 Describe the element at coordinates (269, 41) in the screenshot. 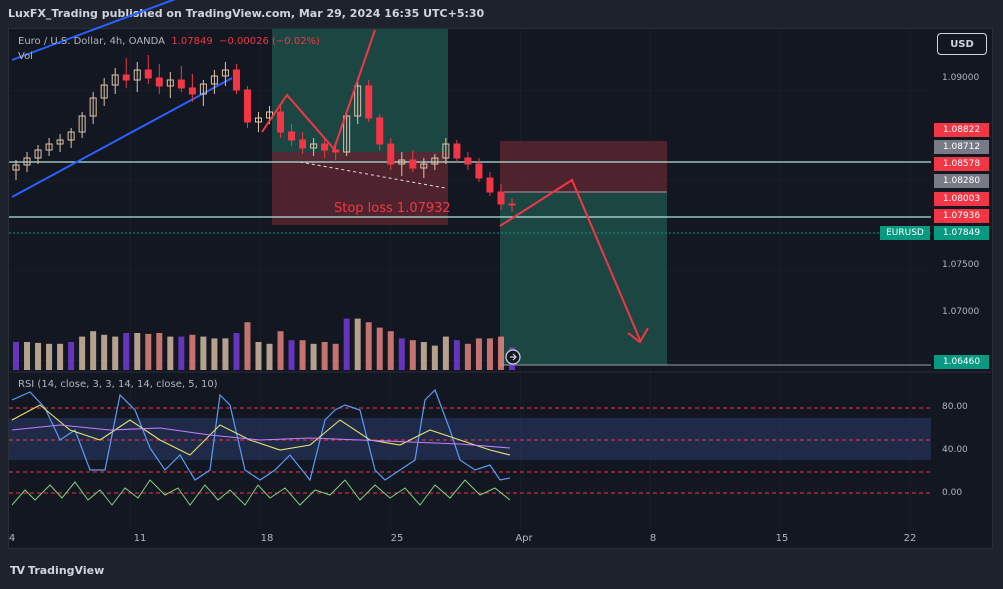

I see `price-change: −0.00026 (−0.02%)` at that location.